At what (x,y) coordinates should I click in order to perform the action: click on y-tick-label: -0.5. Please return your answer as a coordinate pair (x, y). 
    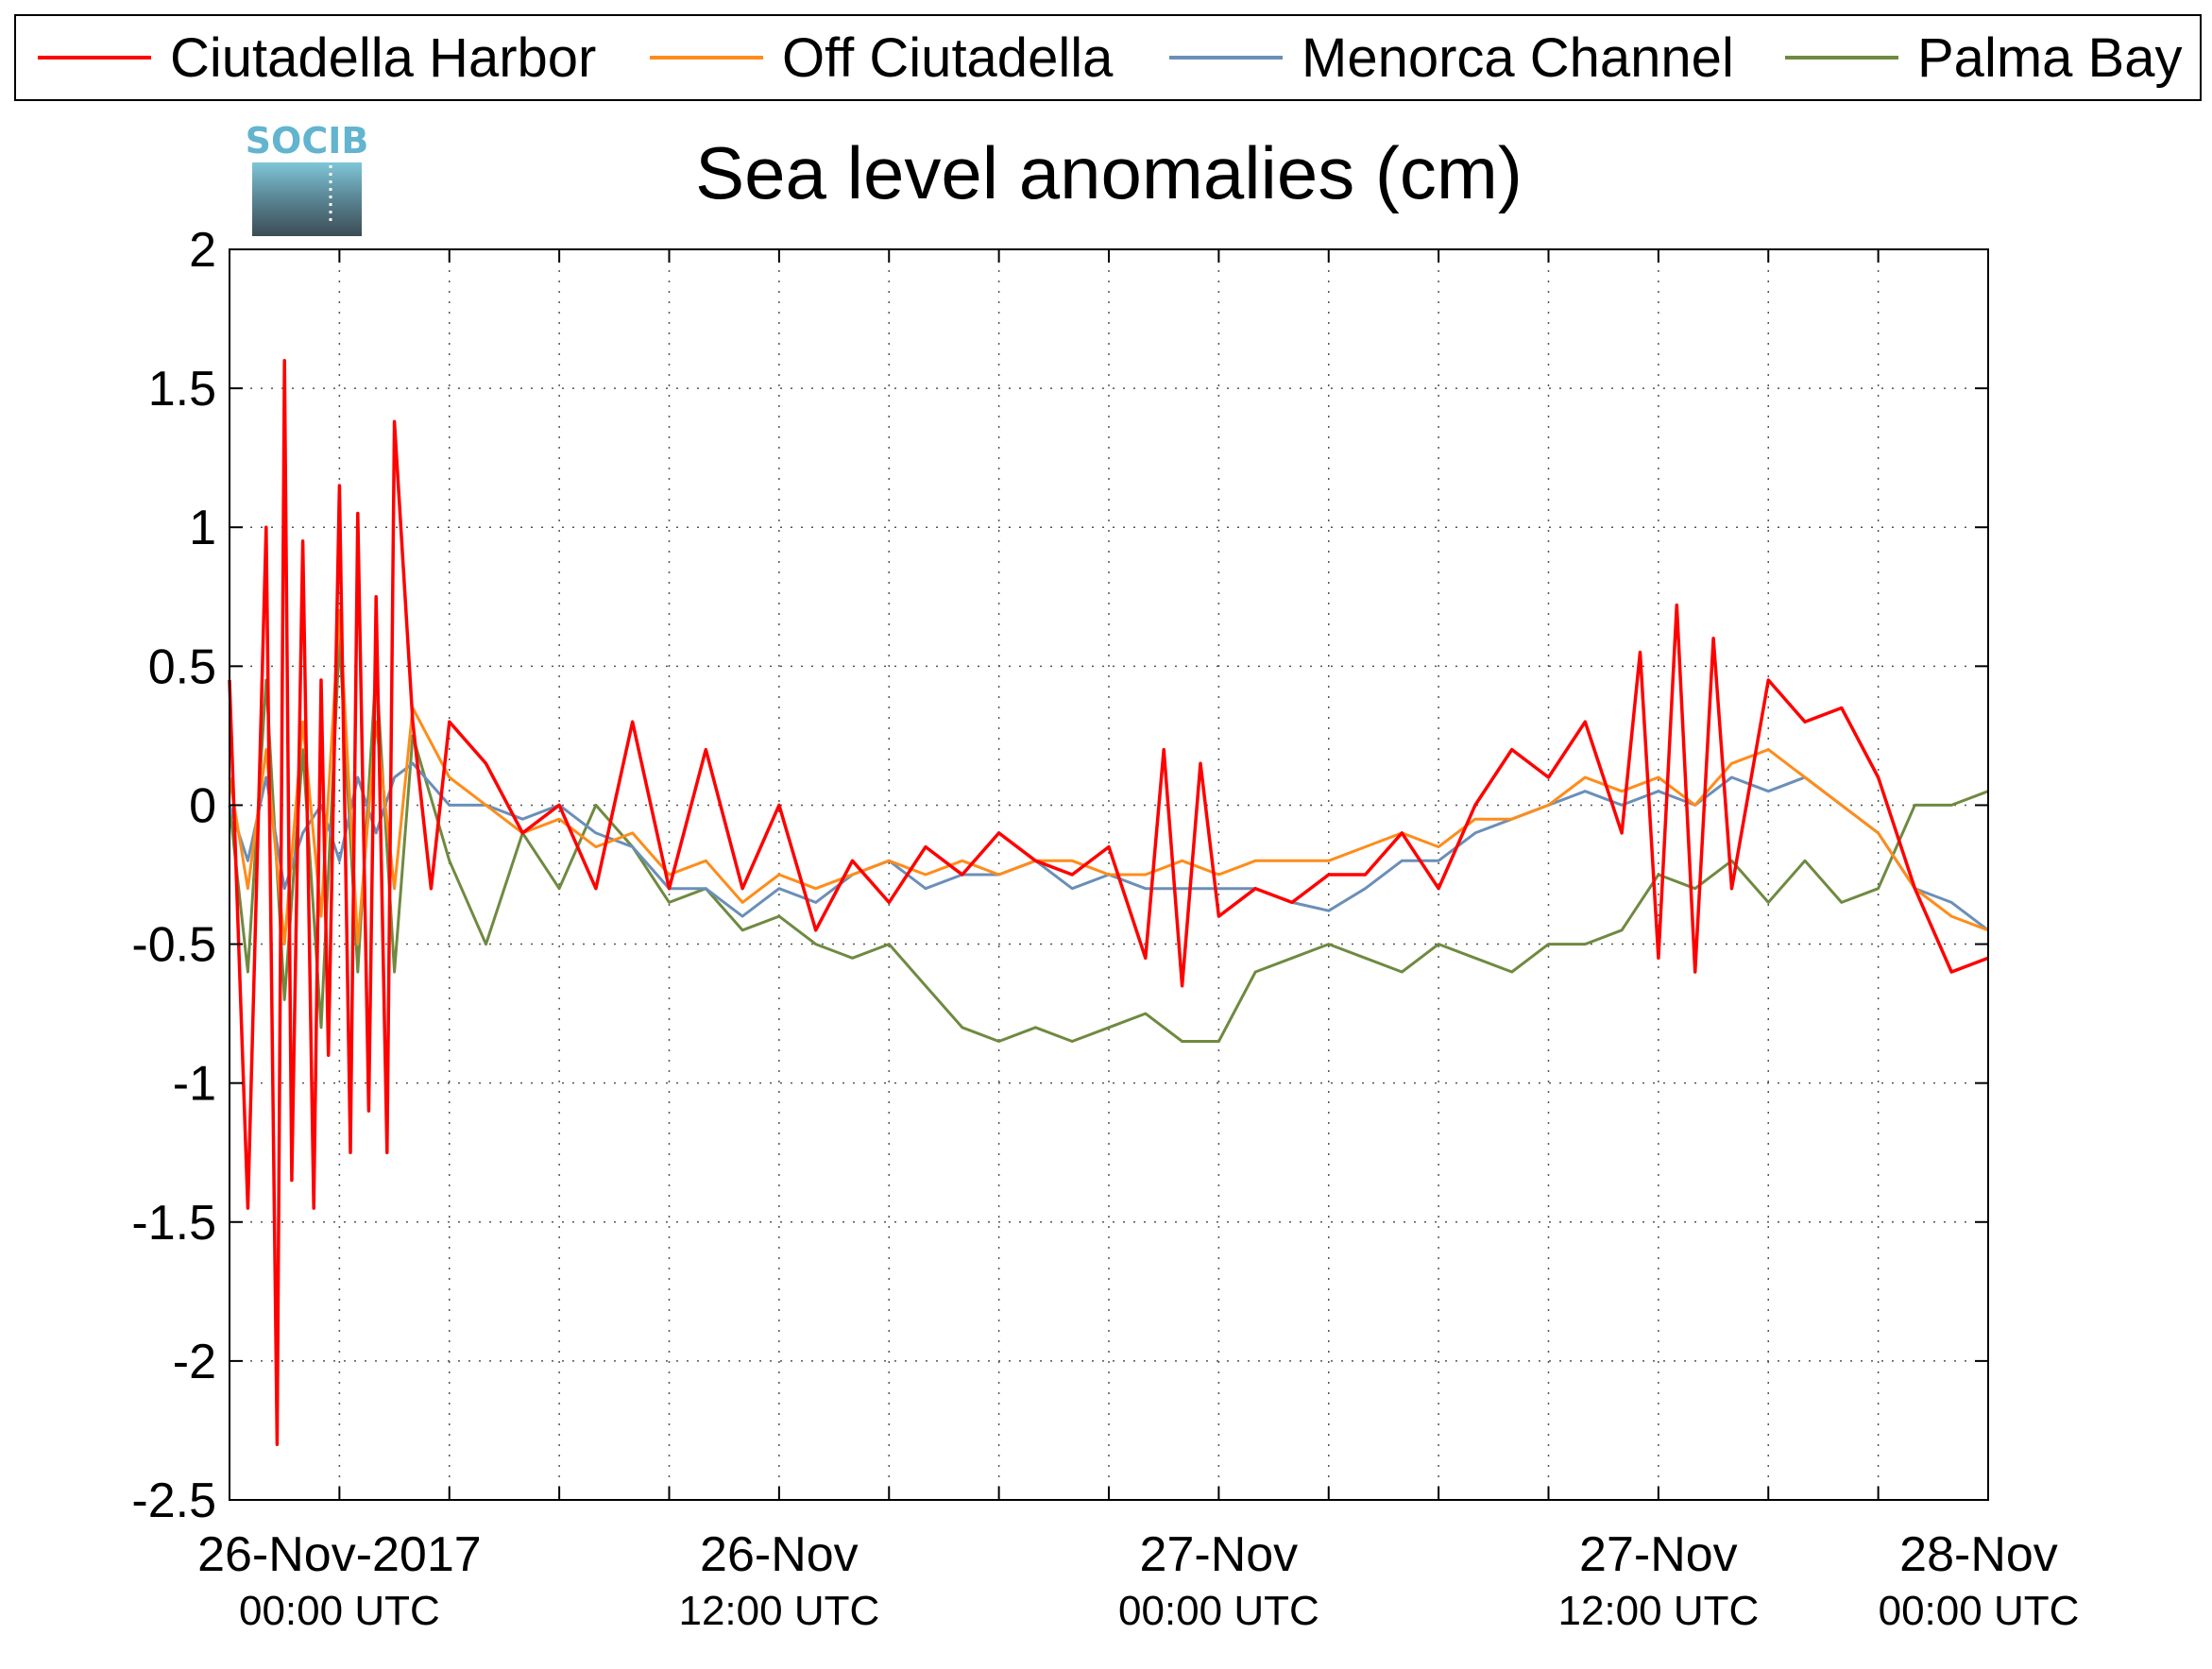
    Looking at the image, I should click on (173, 946).